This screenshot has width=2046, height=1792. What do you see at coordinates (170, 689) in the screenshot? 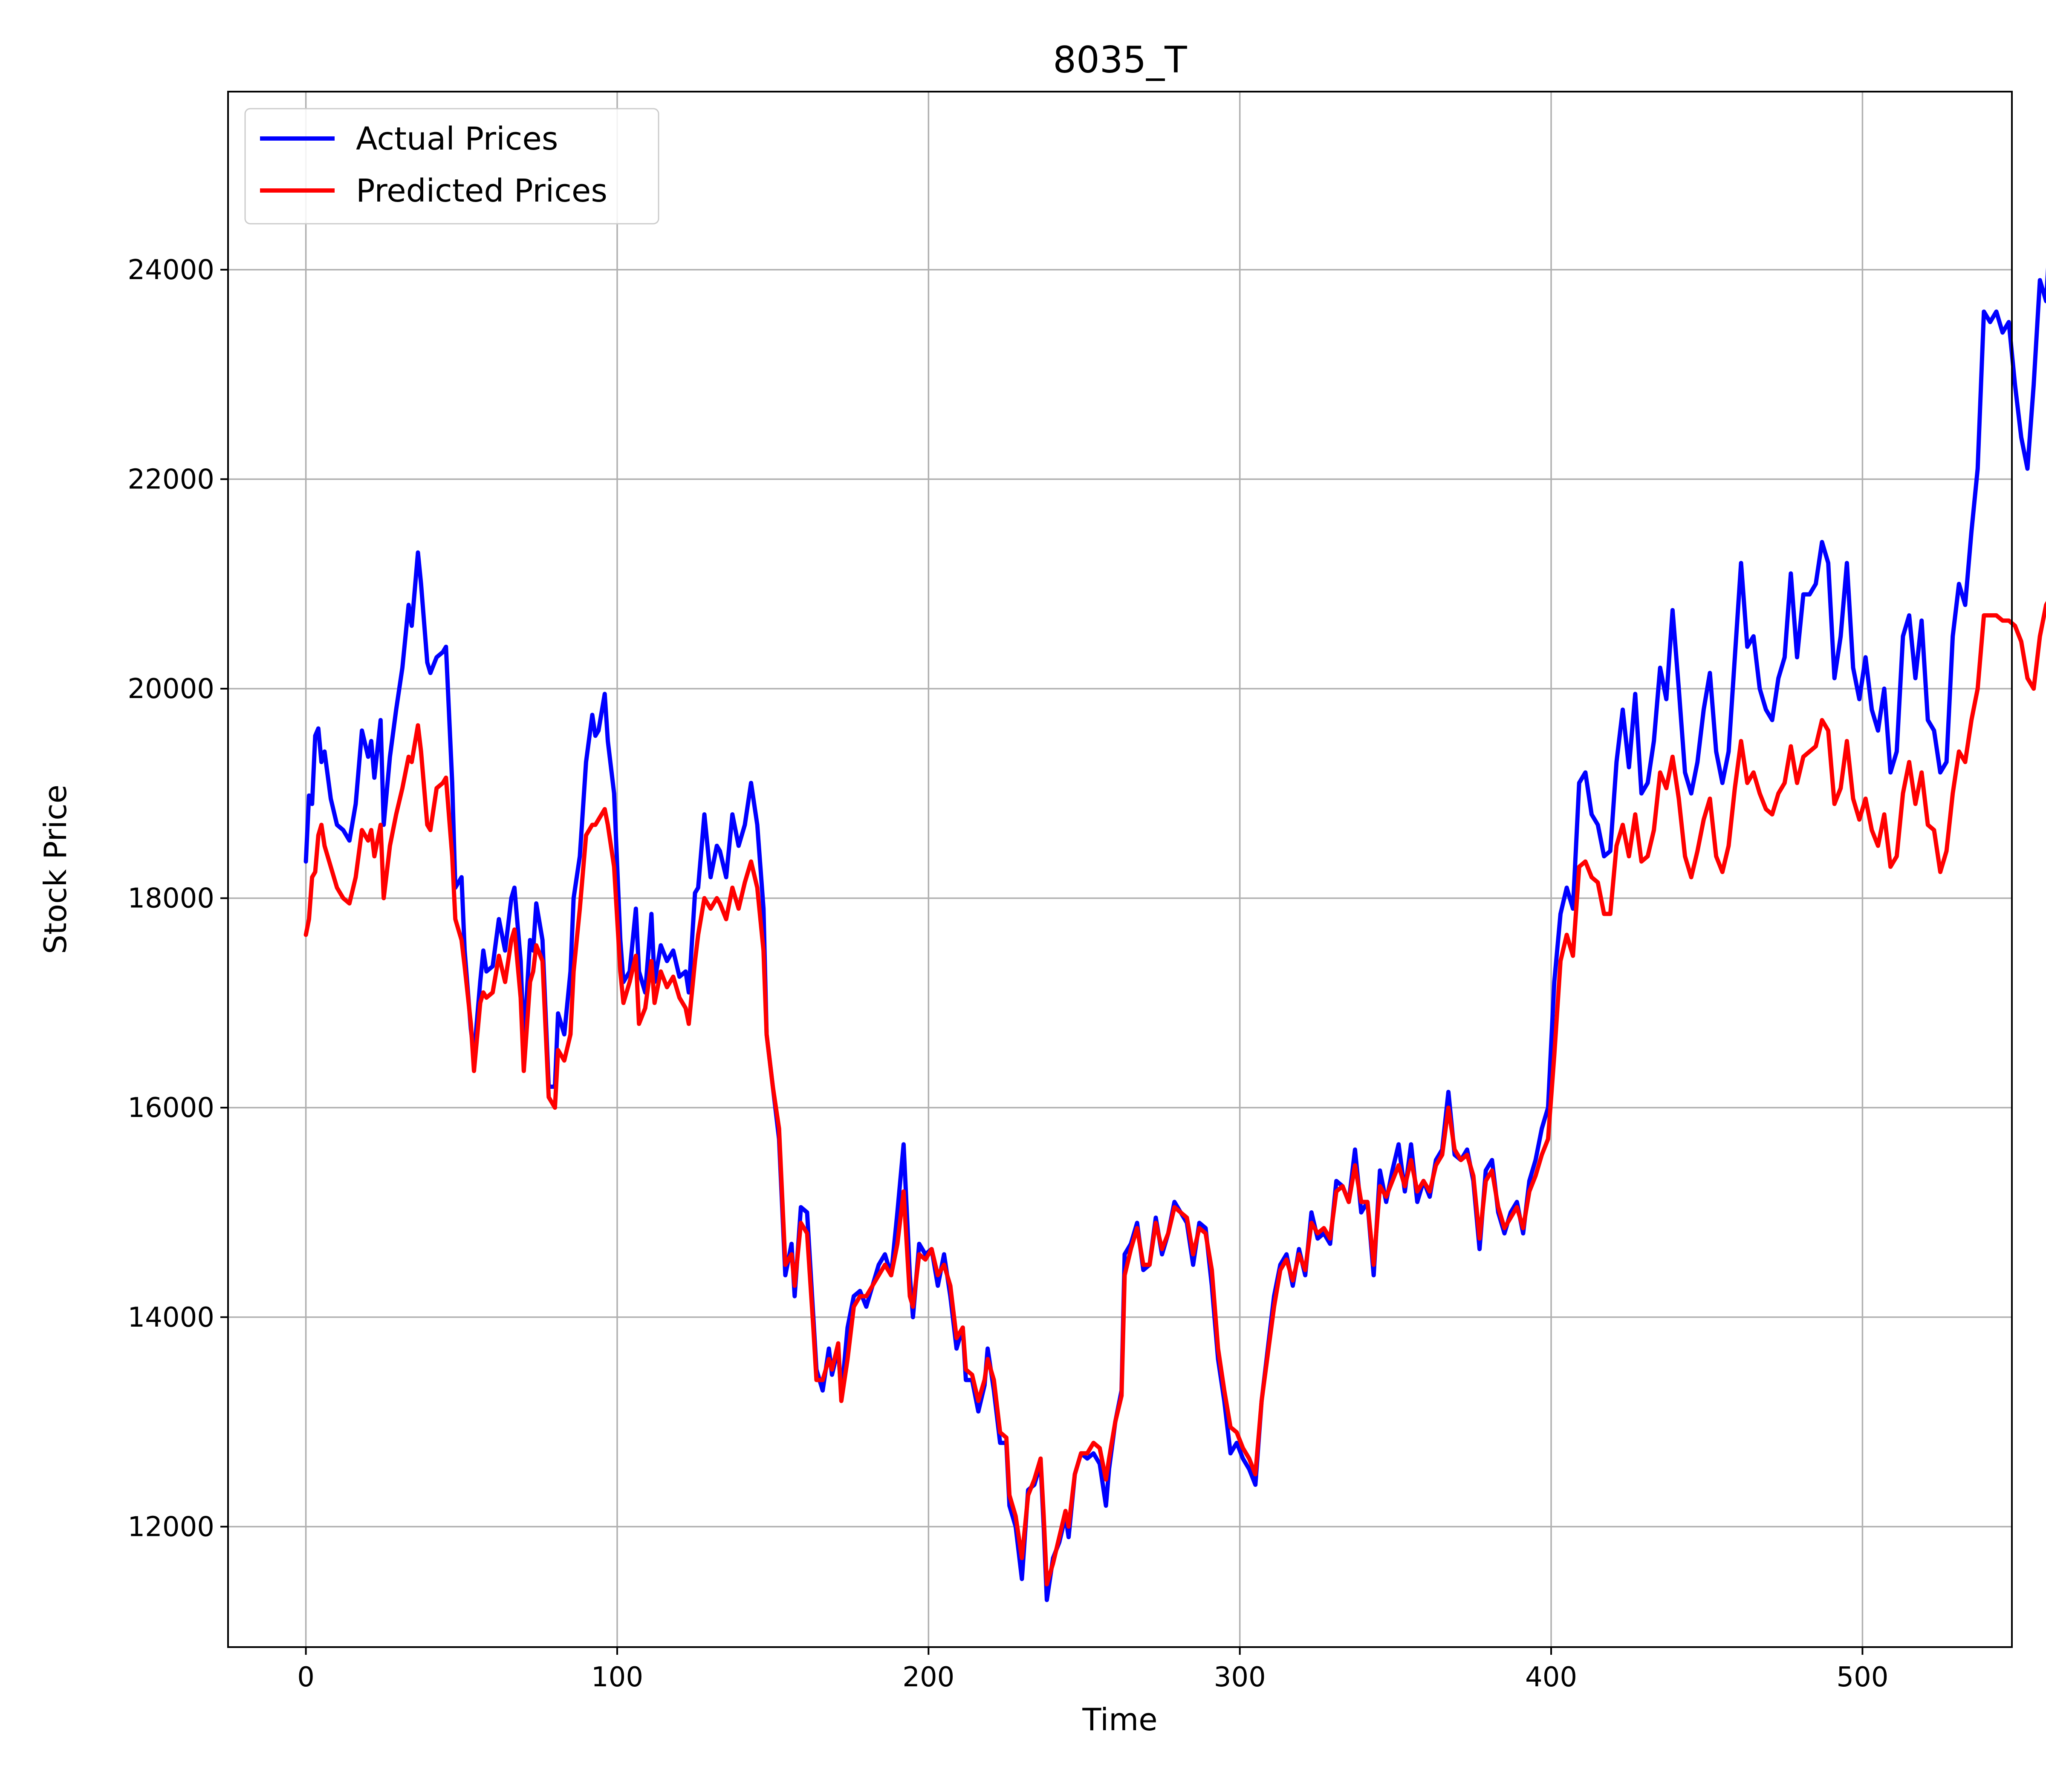
I see `y-tick-label: 20000` at bounding box center [170, 689].